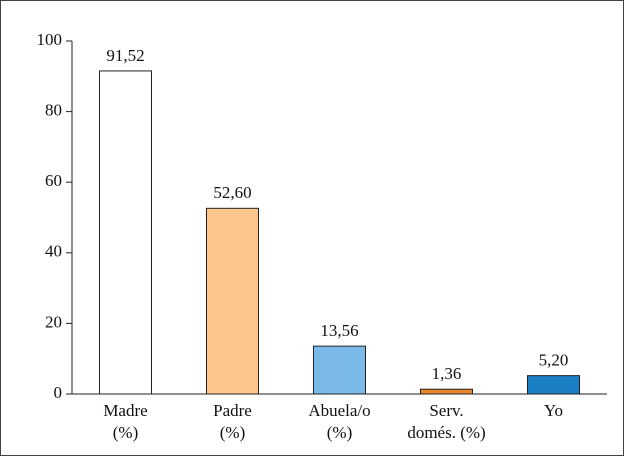  Describe the element at coordinates (50, 39) in the screenshot. I see `y-tick-label: 100` at that location.